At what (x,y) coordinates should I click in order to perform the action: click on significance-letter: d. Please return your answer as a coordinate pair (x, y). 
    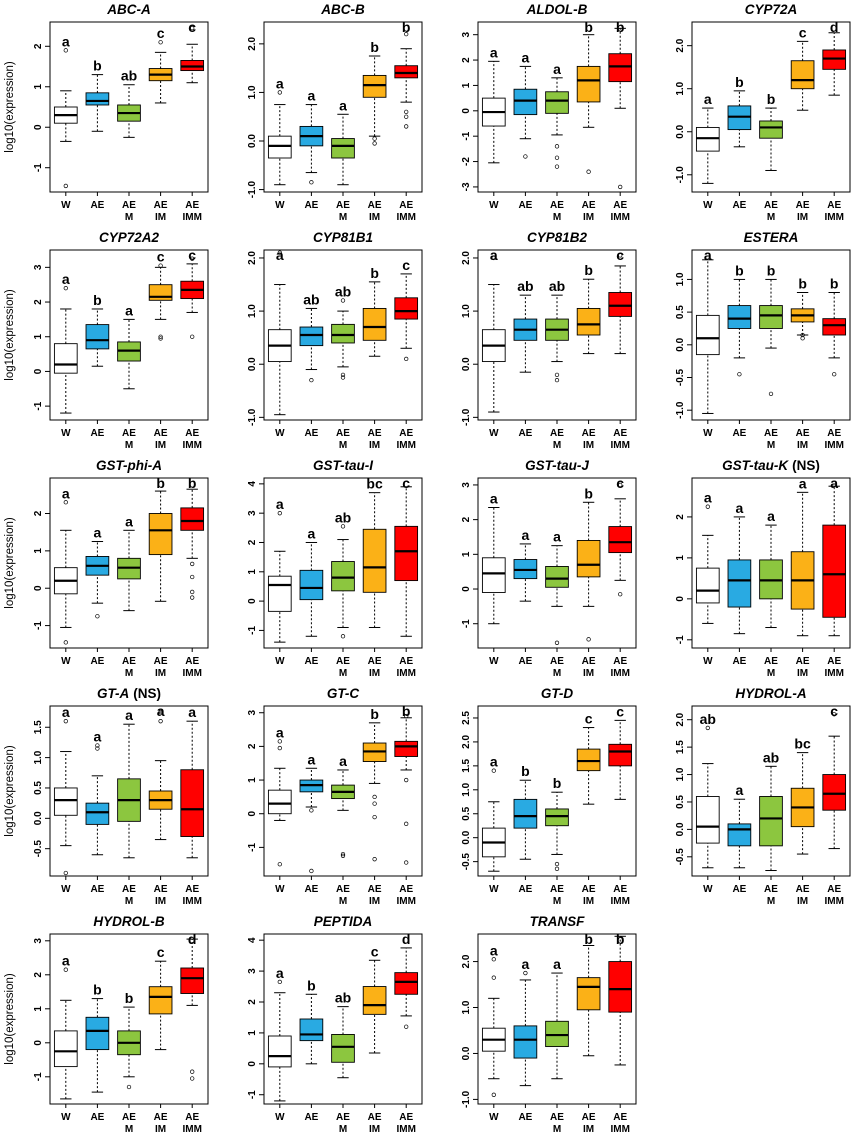
    Looking at the image, I should click on (834, 27).